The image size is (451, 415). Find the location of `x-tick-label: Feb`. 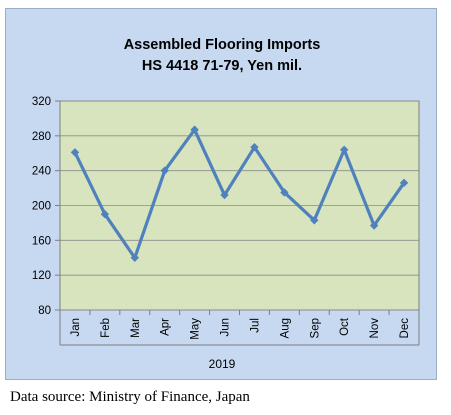

x-tick-label: Feb is located at coordinates (106, 328).